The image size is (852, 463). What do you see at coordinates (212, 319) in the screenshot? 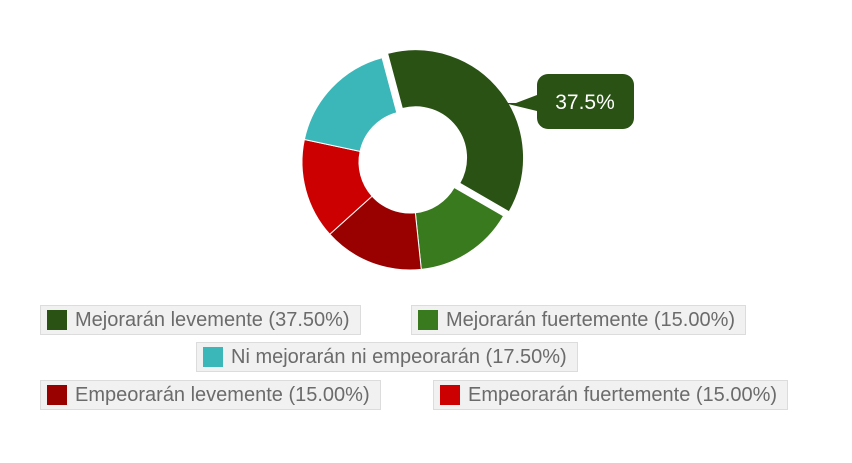
I see `legend-label: Mejorarán levemente (37.50%)` at bounding box center [212, 319].